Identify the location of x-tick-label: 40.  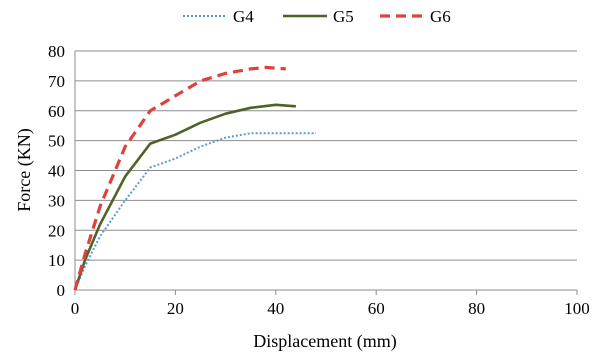
(275, 308).